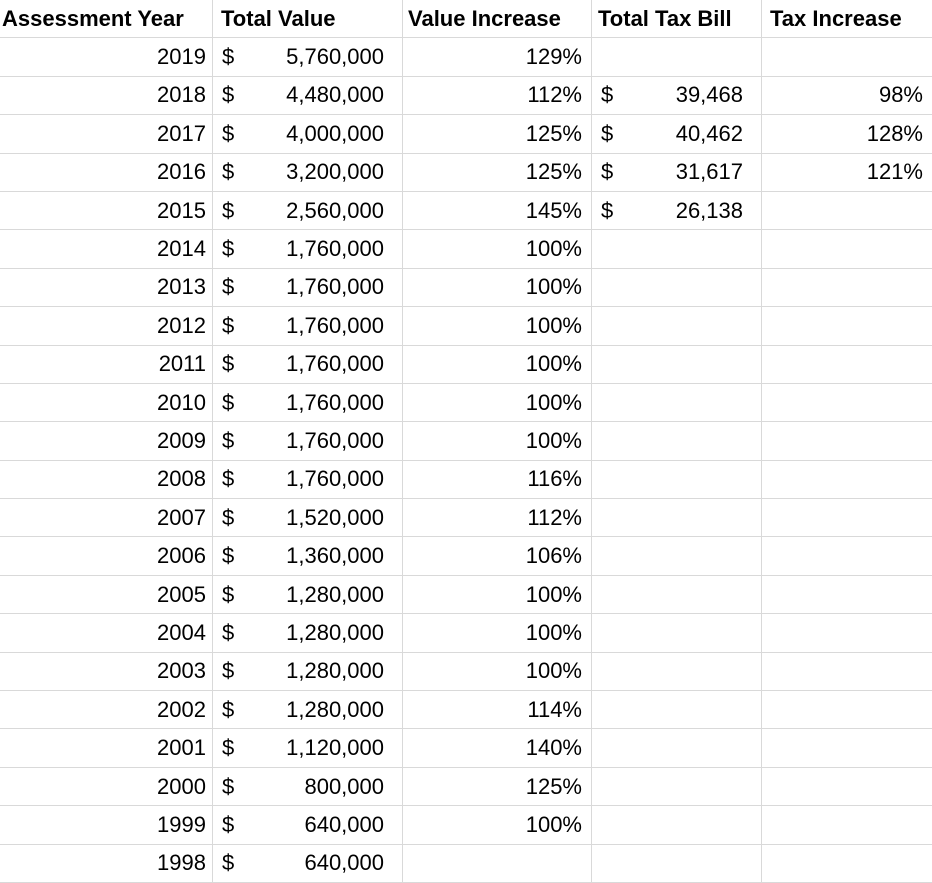 Image resolution: width=932 pixels, height=883 pixels. What do you see at coordinates (106, 787) in the screenshot?
I see `cell-assessment-year: 2000` at bounding box center [106, 787].